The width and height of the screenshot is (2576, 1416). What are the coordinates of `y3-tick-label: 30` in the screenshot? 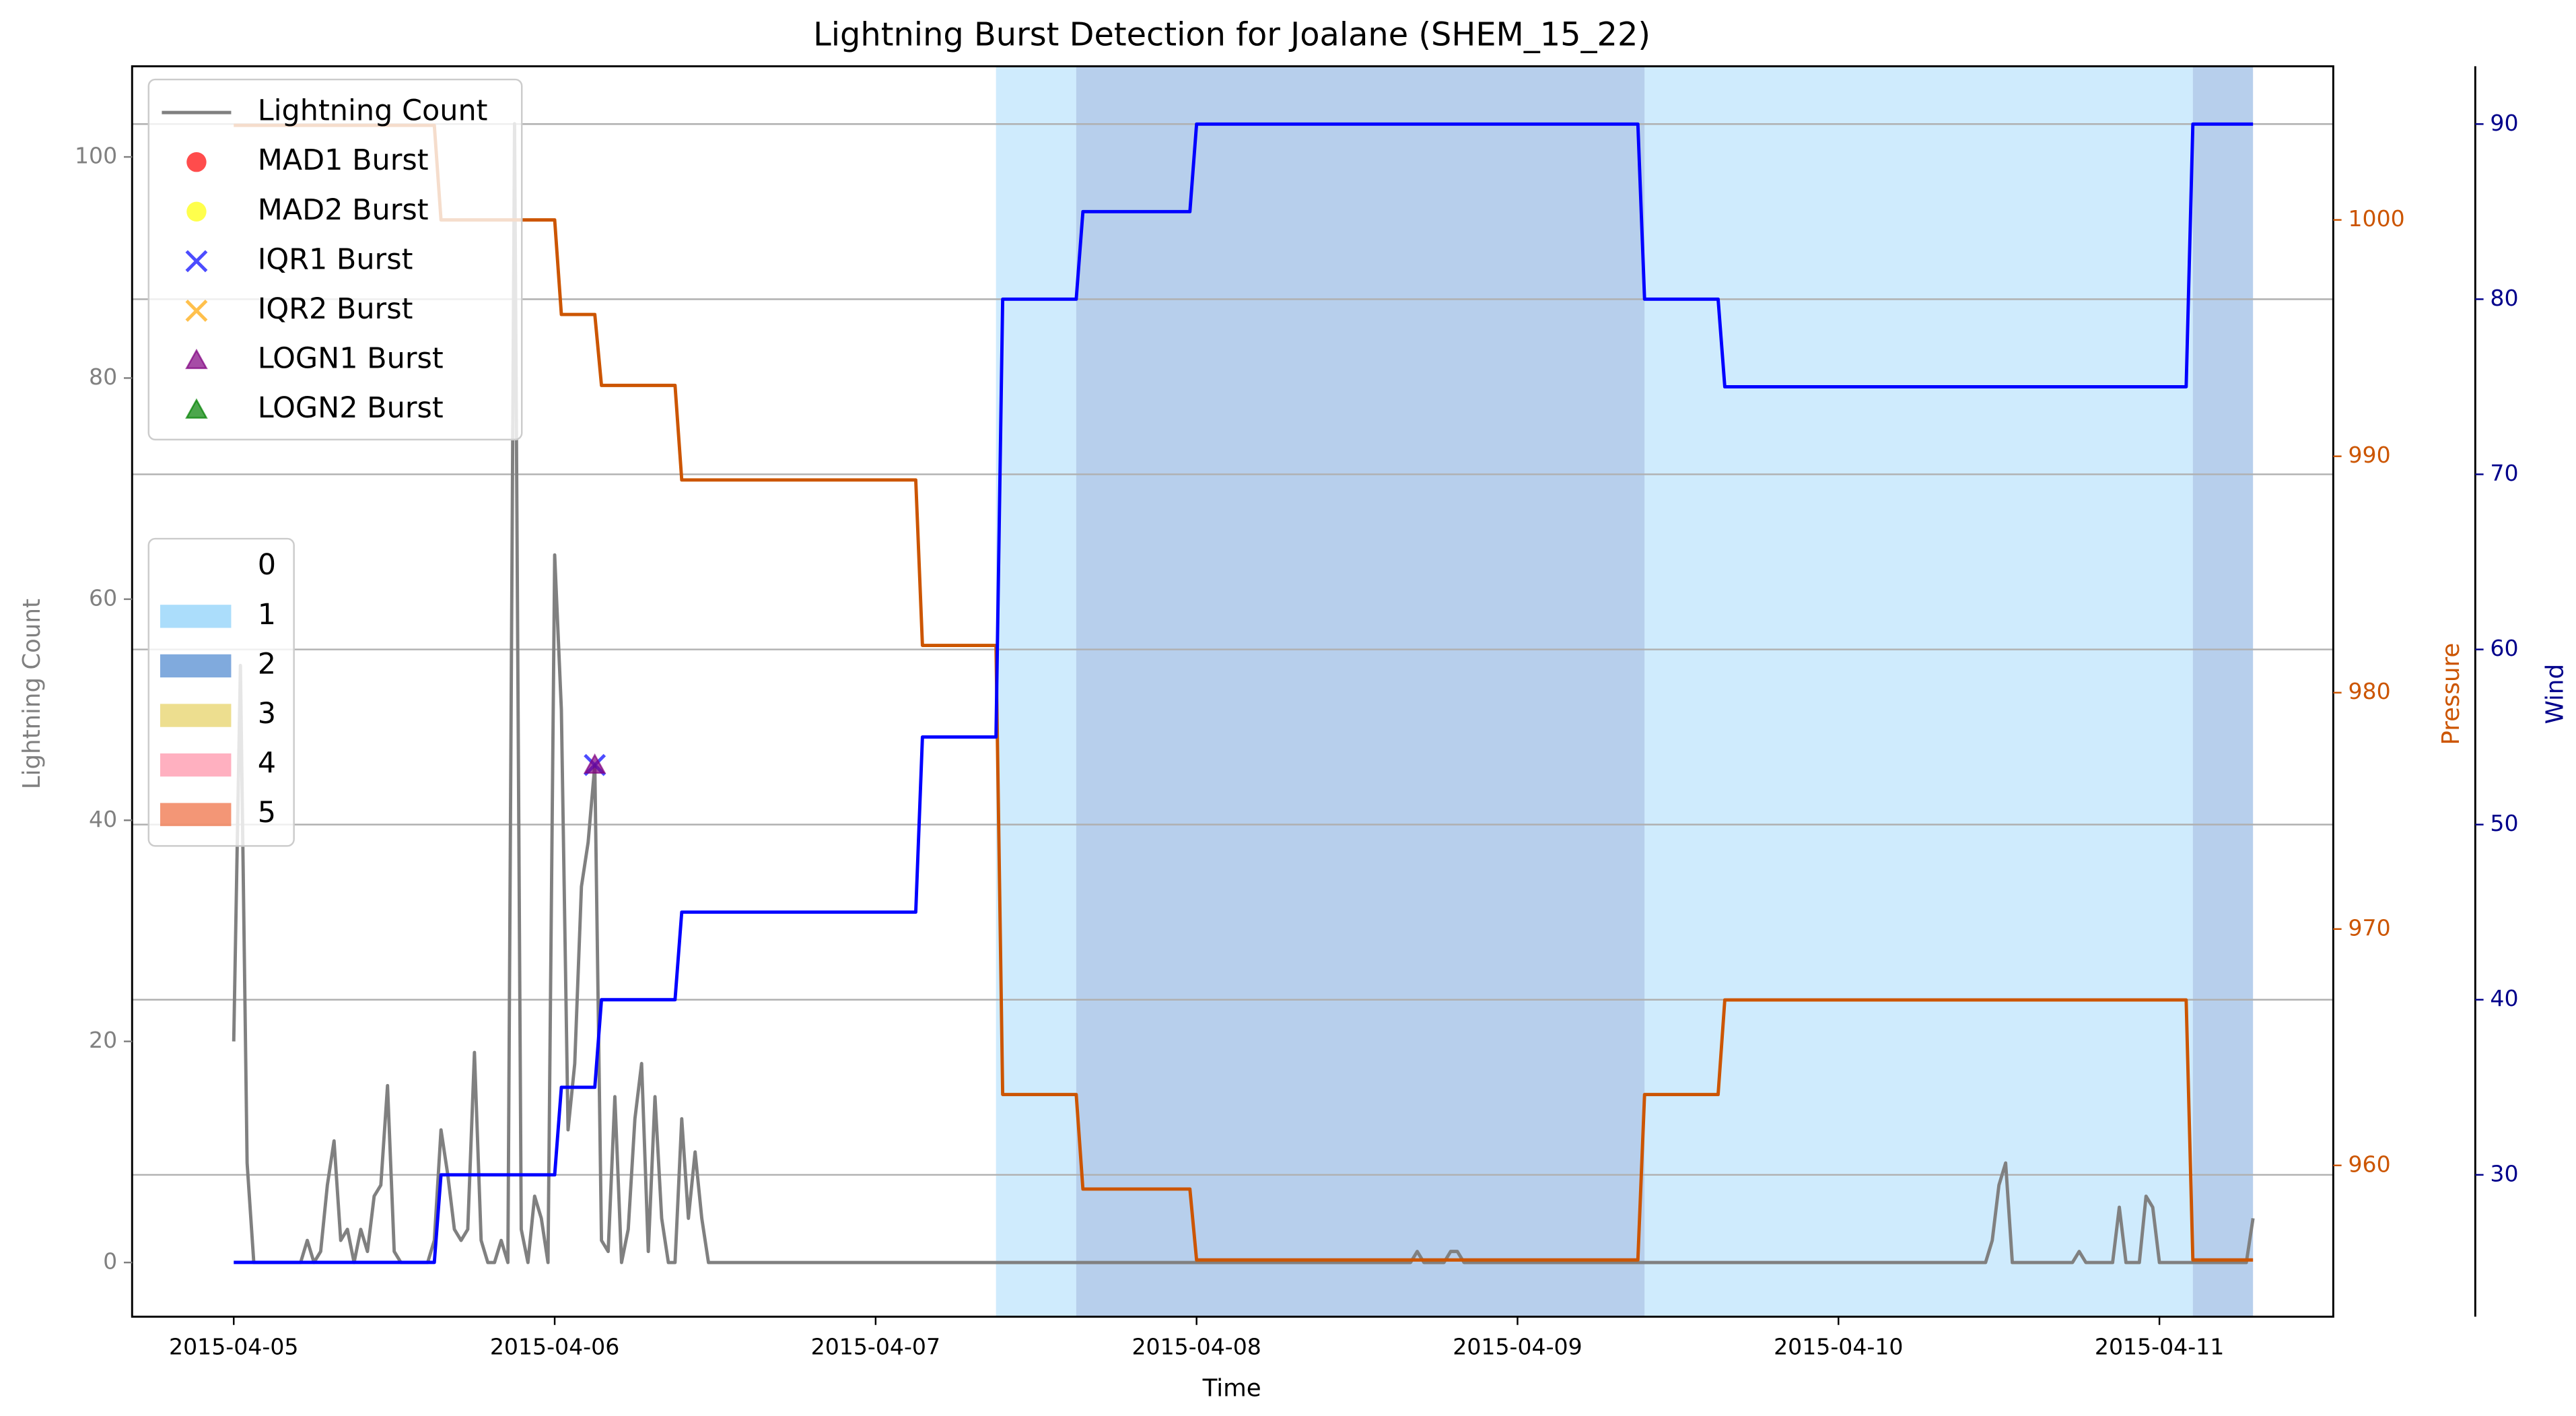 It's located at (2504, 1173).